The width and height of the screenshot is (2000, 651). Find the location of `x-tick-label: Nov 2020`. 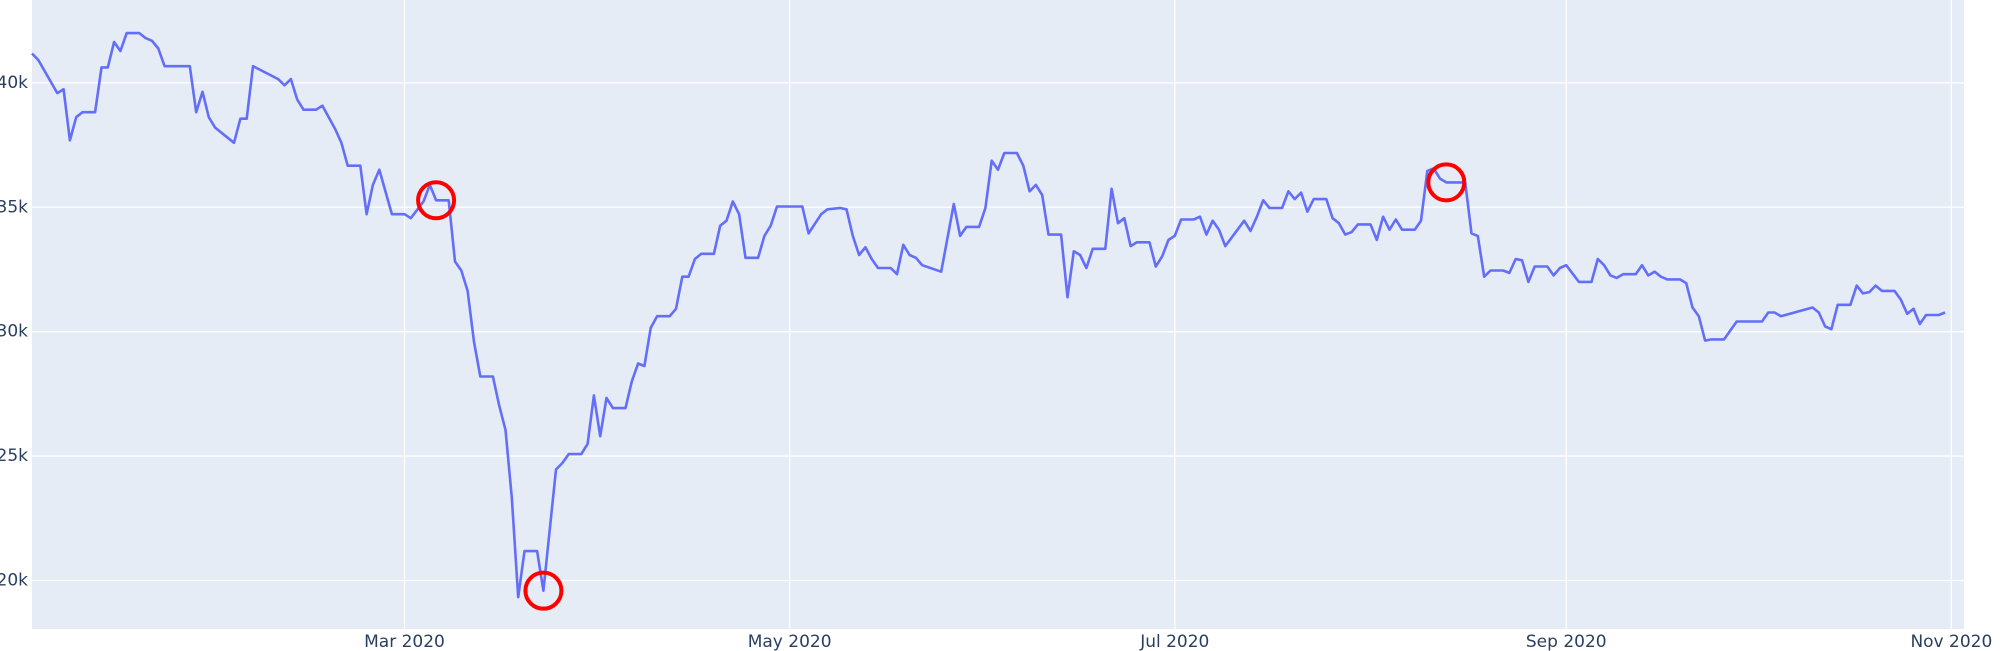

x-tick-label: Nov 2020 is located at coordinates (1951, 641).